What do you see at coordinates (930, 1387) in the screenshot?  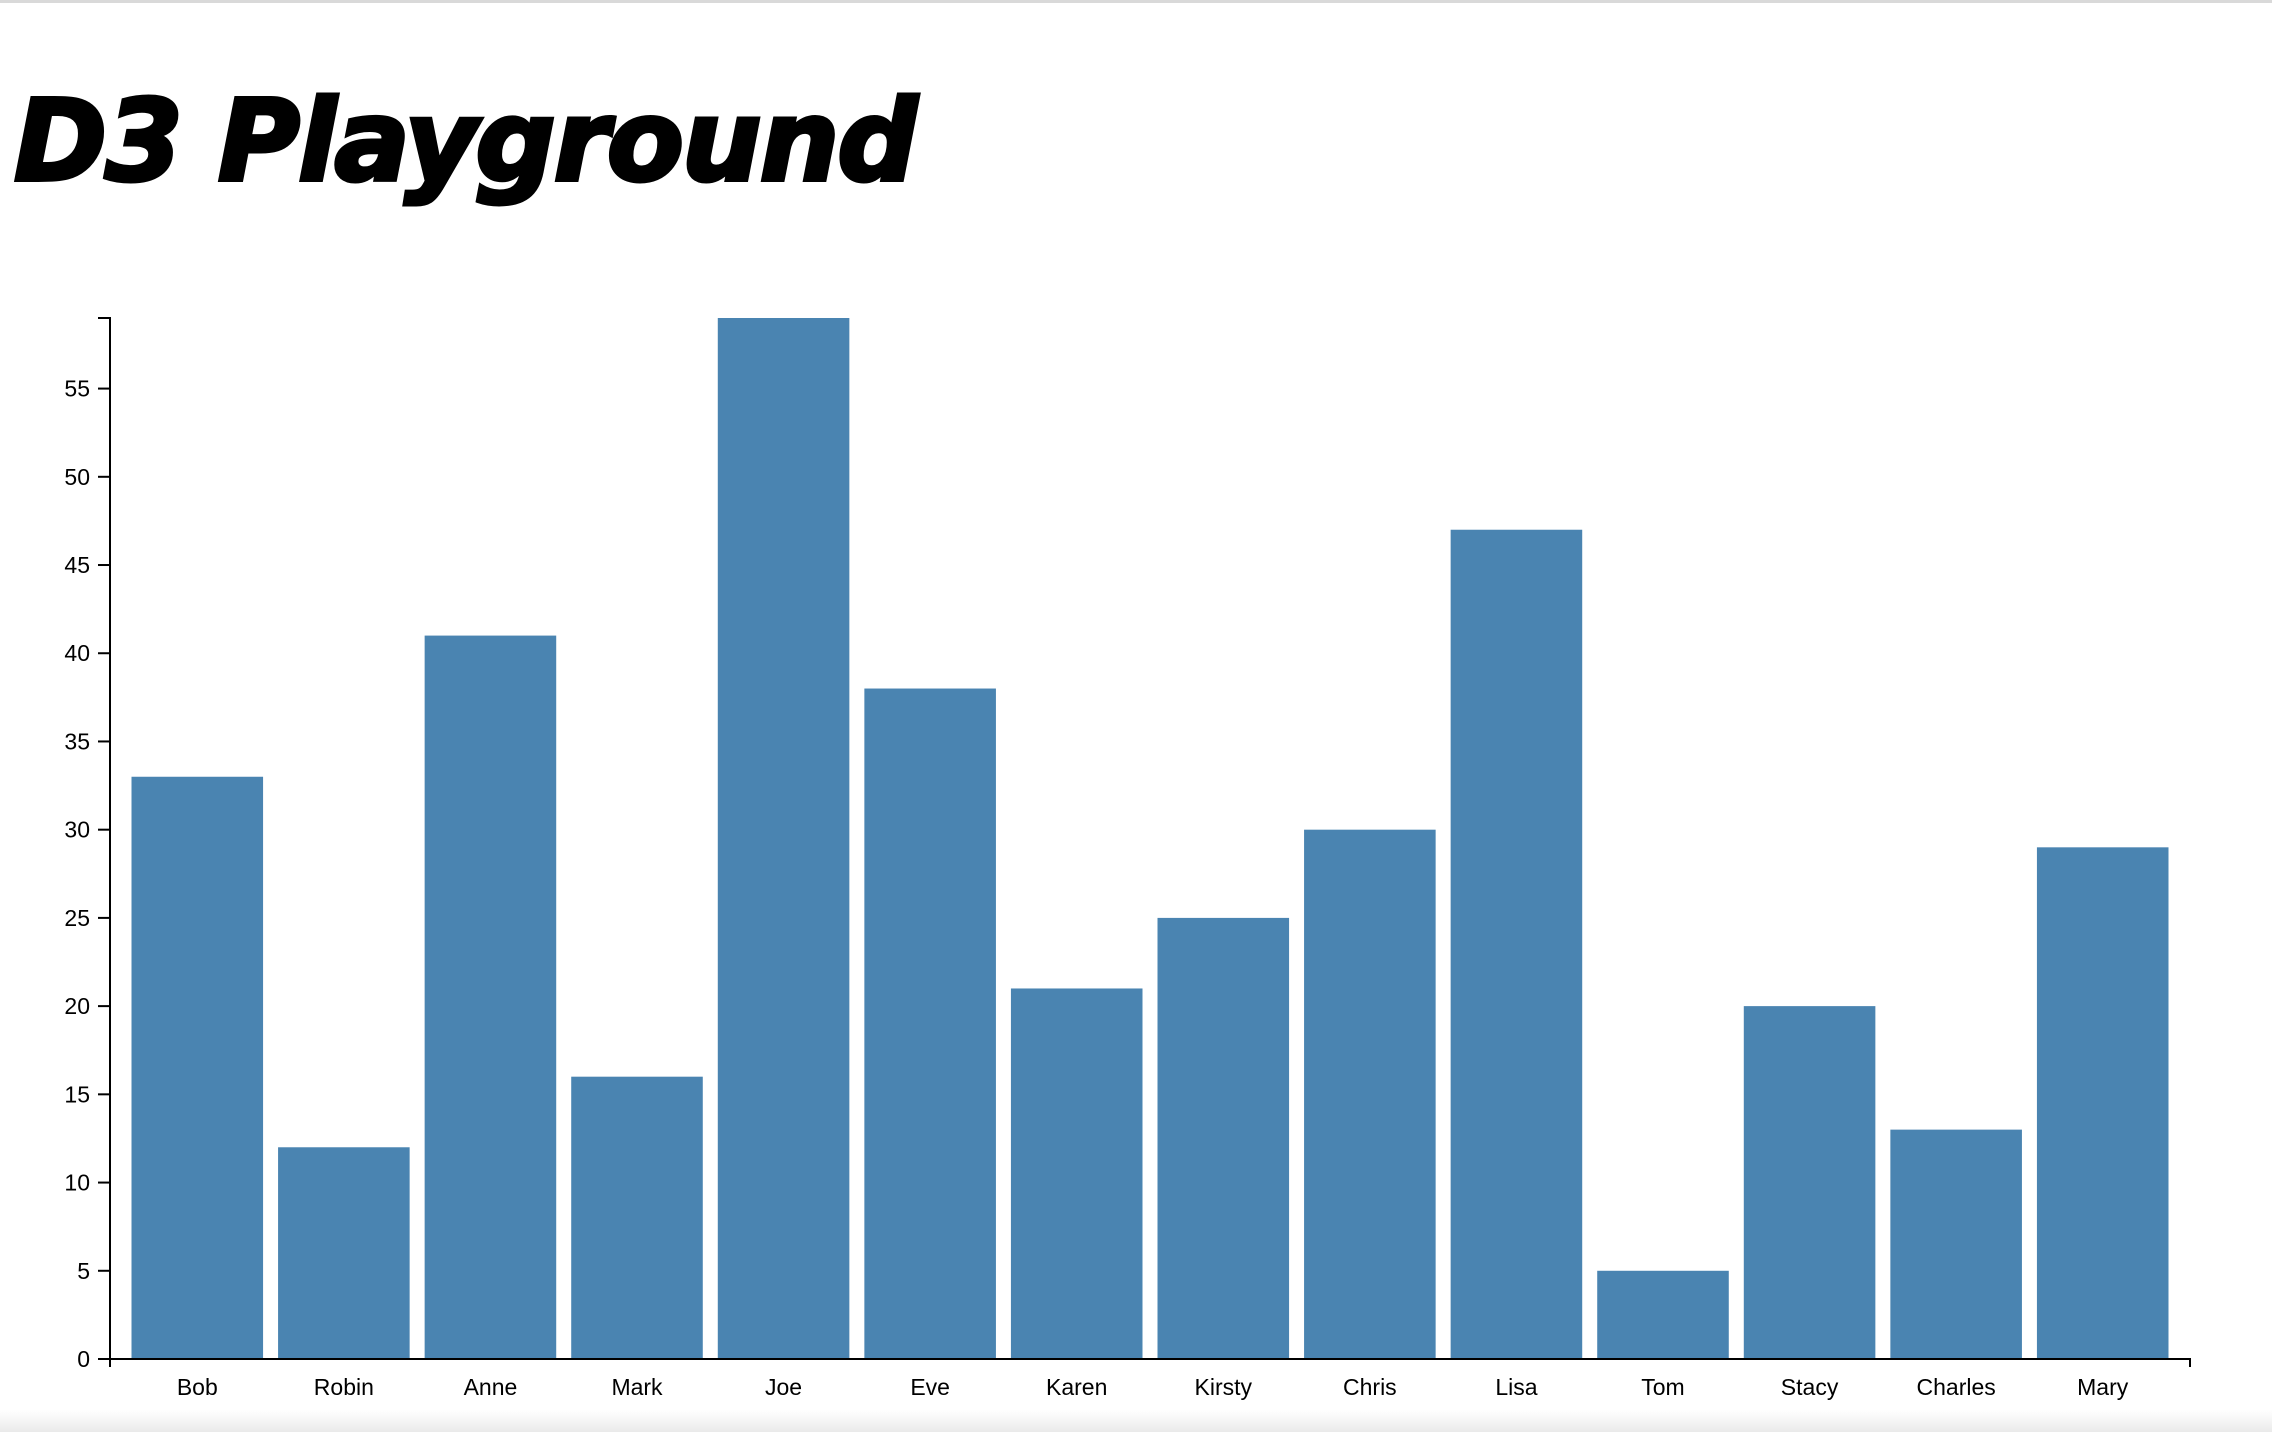 I see `x-tick-label: Eve` at bounding box center [930, 1387].